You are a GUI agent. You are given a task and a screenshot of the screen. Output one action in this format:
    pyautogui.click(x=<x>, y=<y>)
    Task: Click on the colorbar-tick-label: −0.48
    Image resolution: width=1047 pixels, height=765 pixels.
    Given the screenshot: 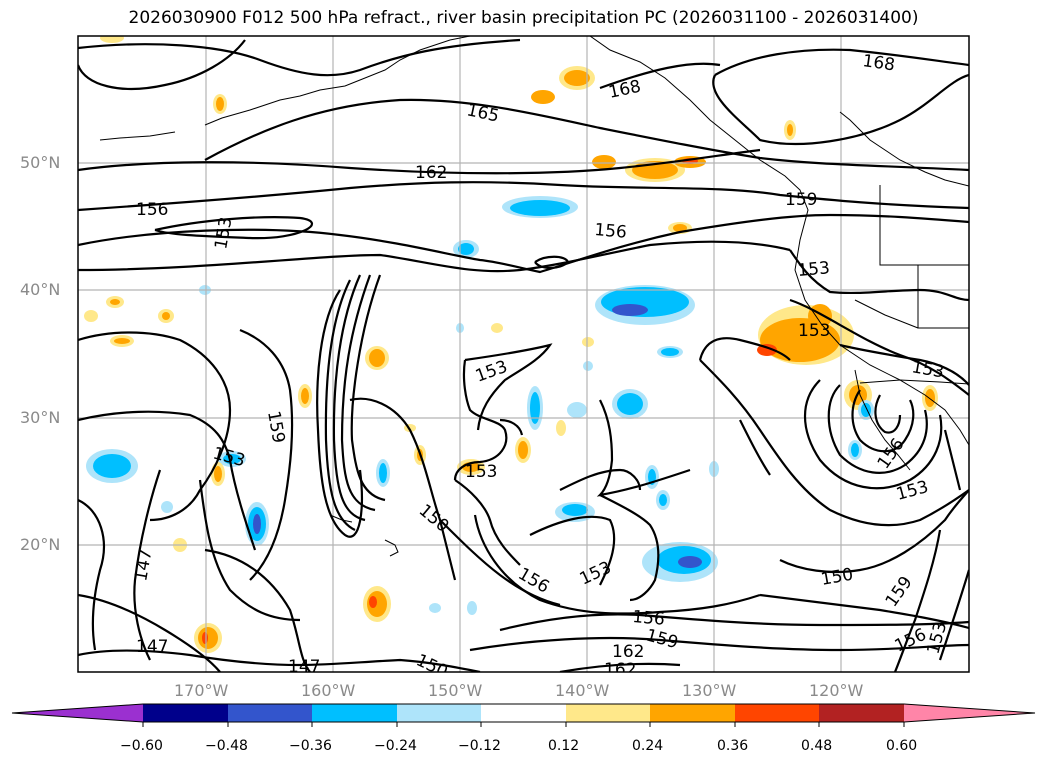 What is the action you would take?
    pyautogui.click(x=226, y=746)
    